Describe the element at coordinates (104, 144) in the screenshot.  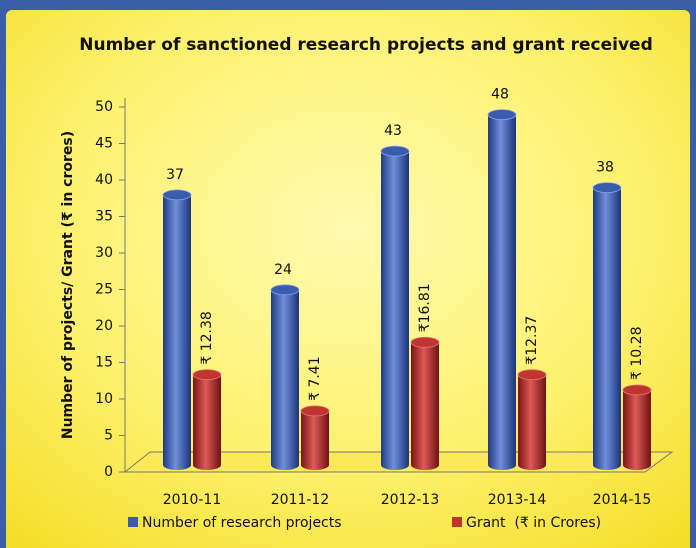
I see `y-tick-label: 45` at that location.